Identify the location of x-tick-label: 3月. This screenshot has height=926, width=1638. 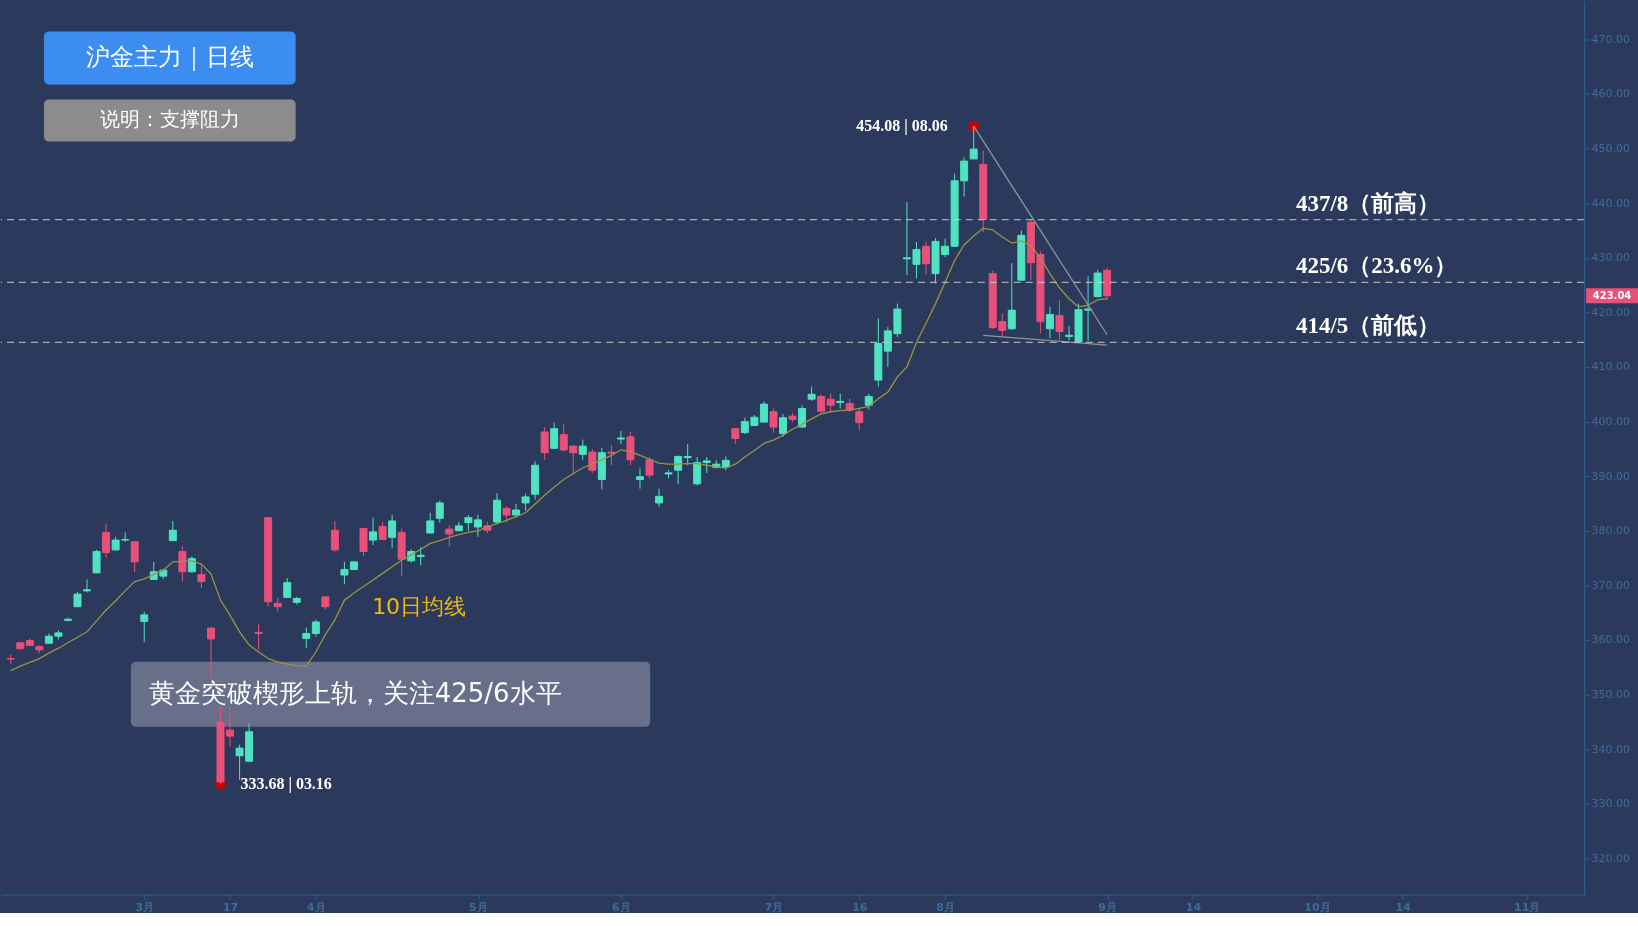
(145, 907).